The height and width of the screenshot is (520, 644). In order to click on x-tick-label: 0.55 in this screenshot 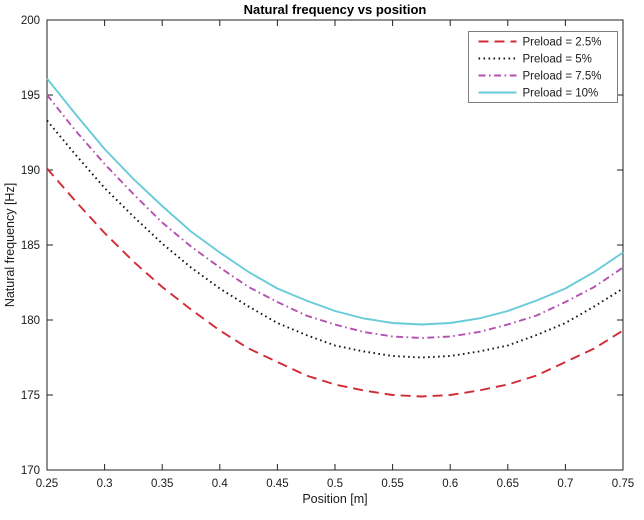, I will do `click(392, 484)`.